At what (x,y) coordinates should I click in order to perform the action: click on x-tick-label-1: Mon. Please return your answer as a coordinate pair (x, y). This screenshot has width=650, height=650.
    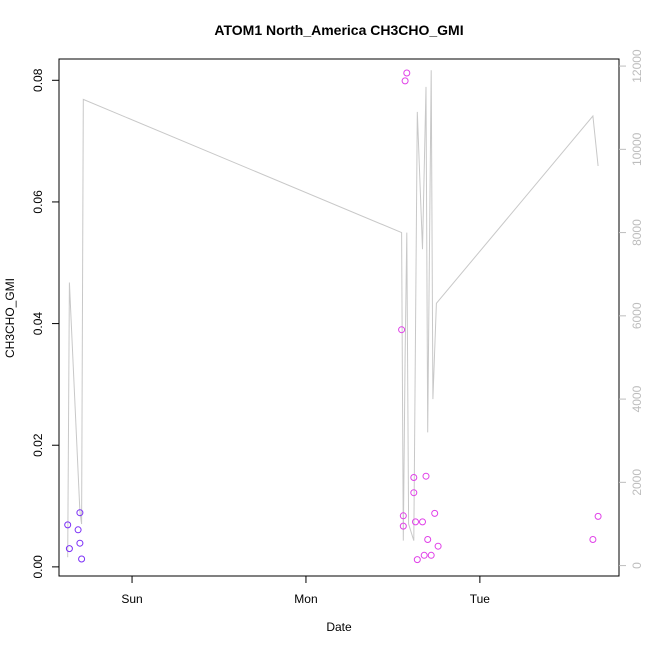
    Looking at the image, I should click on (305, 599).